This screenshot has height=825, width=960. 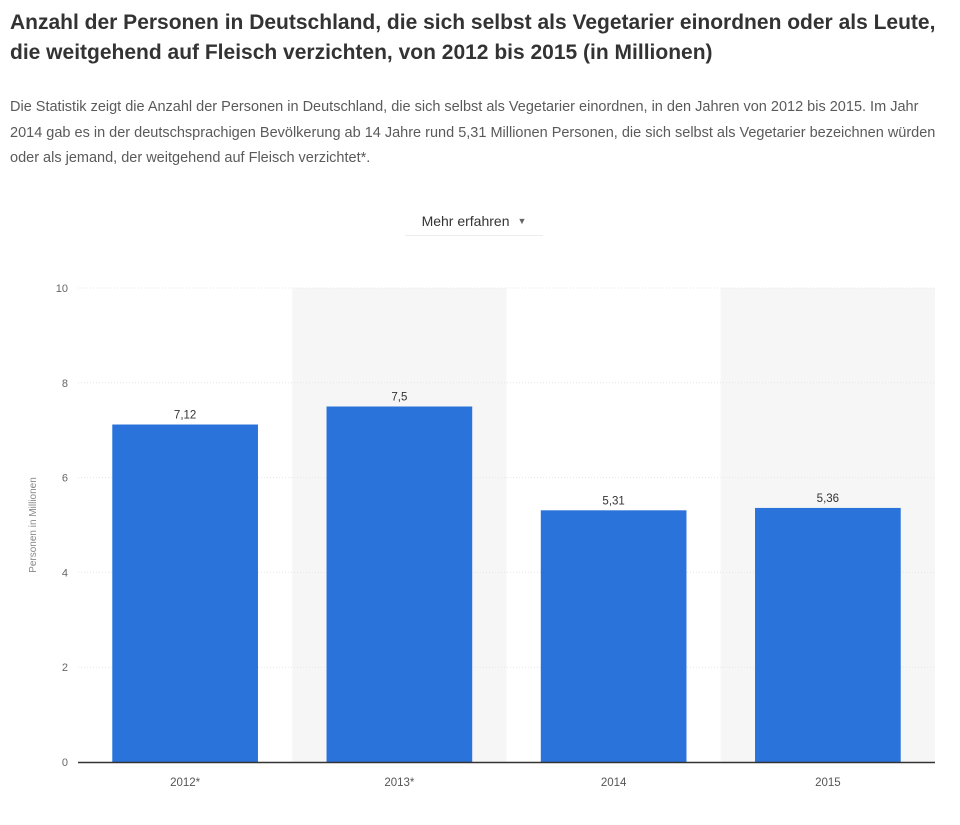 What do you see at coordinates (65, 668) in the screenshot?
I see `y-tick-label: 2` at bounding box center [65, 668].